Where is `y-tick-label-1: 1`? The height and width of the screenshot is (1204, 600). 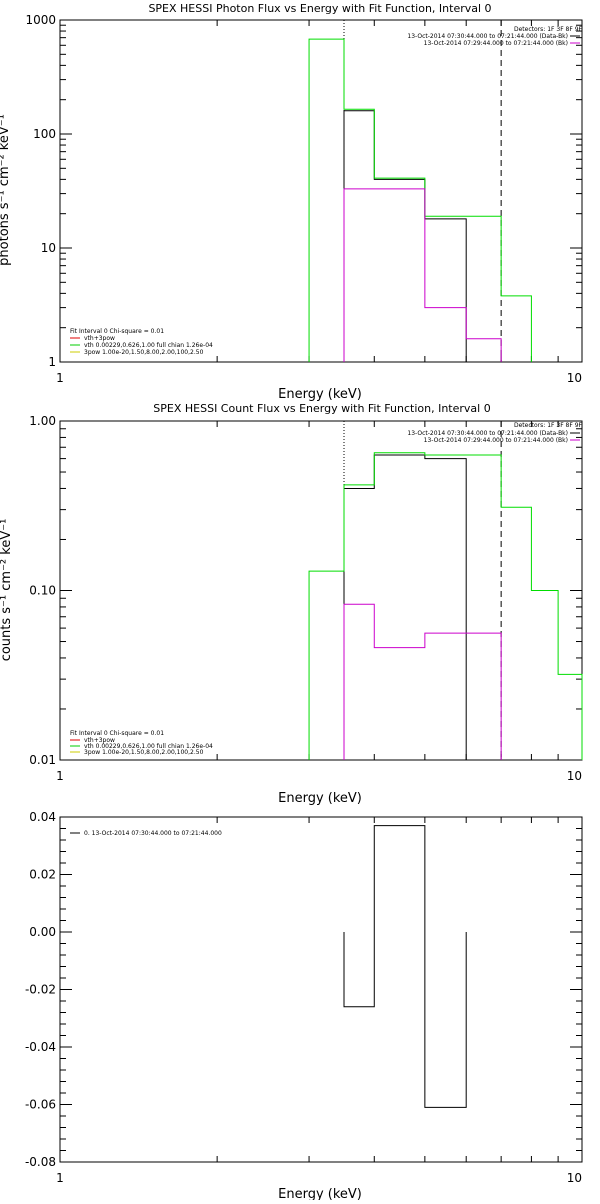 y-tick-label-1: 1 is located at coordinates (52, 362).